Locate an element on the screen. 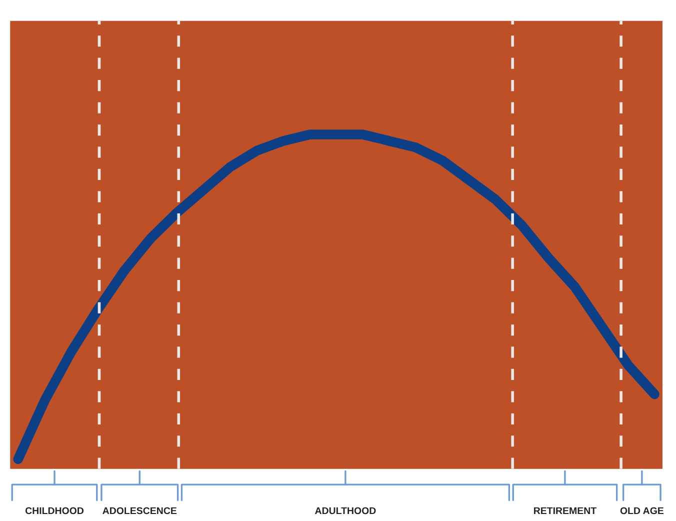  text: ADULTHOOD is located at coordinates (345, 510).